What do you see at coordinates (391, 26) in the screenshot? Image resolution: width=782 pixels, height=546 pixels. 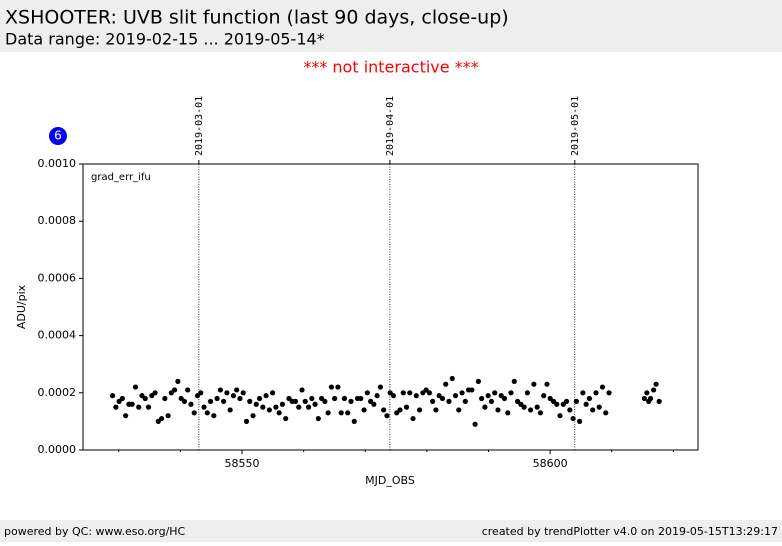 I see `header-band` at bounding box center [391, 26].